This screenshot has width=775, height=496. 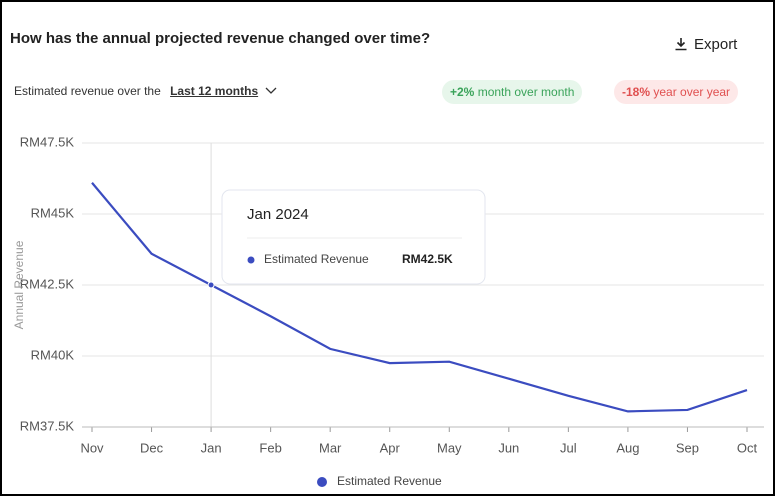 What do you see at coordinates (47, 141) in the screenshot?
I see `y-tick-label: RM47.5K` at bounding box center [47, 141].